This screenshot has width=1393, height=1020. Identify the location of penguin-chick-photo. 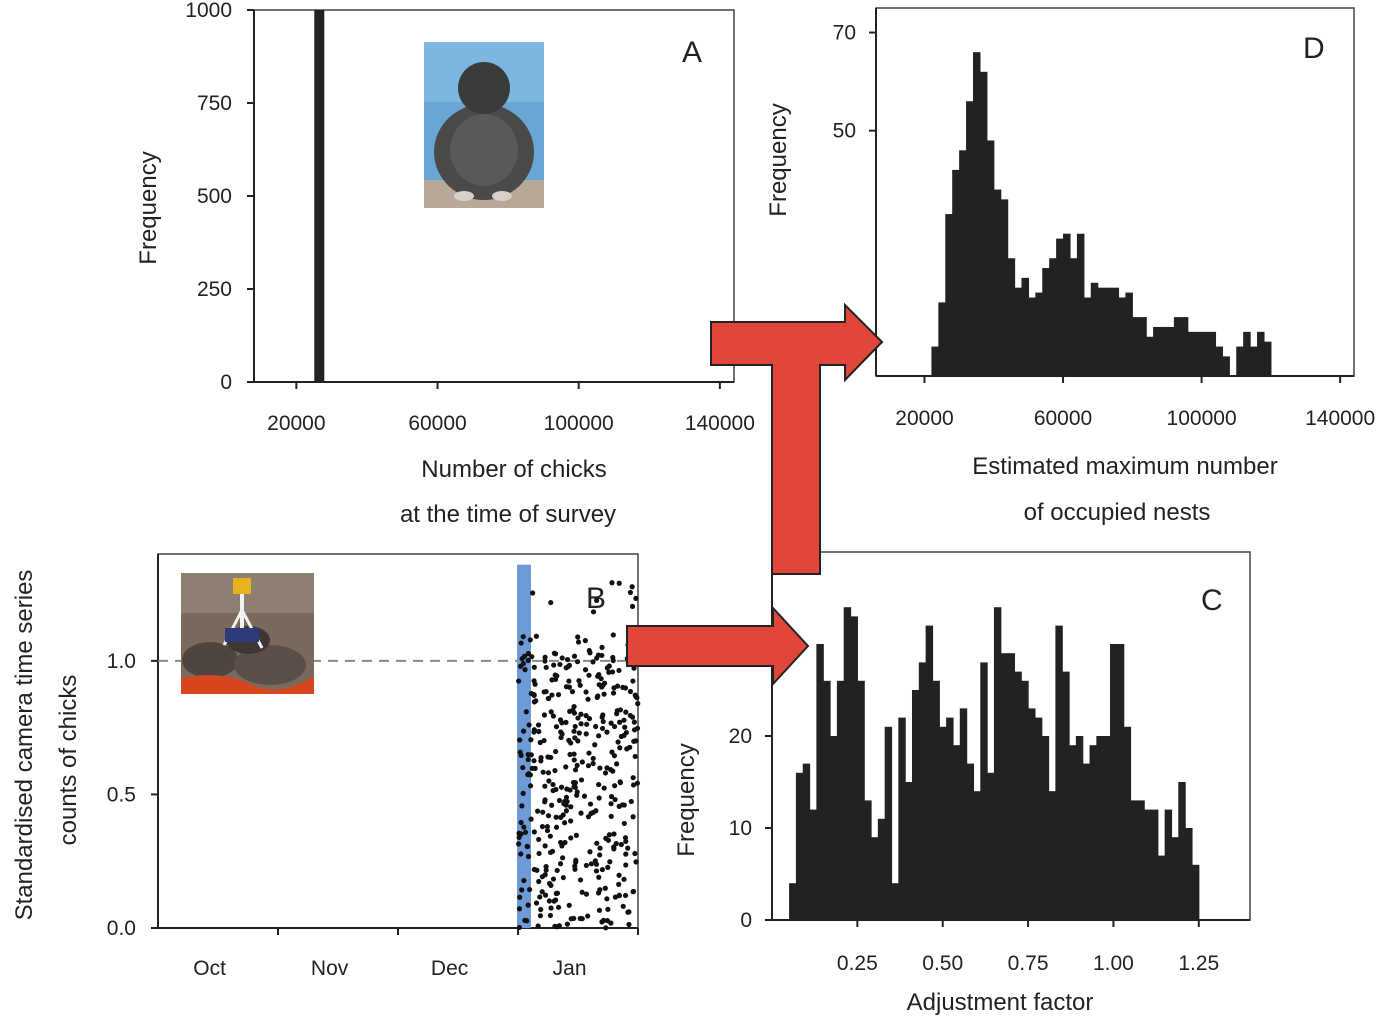
(484, 125).